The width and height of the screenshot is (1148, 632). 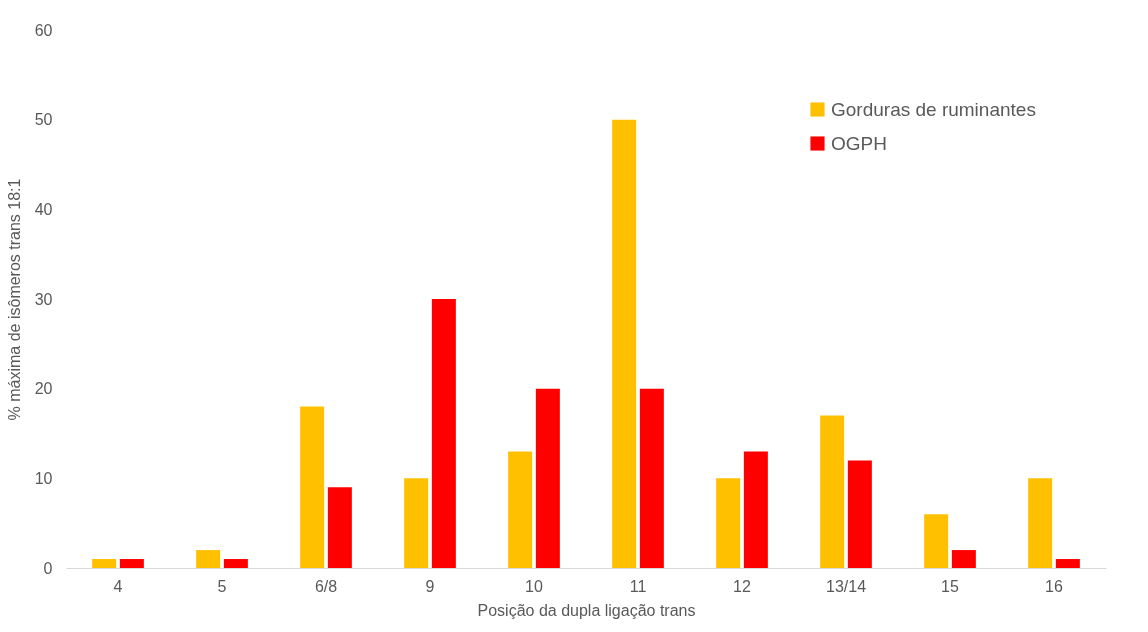 What do you see at coordinates (43, 478) in the screenshot?
I see `y-tick-label: 10` at bounding box center [43, 478].